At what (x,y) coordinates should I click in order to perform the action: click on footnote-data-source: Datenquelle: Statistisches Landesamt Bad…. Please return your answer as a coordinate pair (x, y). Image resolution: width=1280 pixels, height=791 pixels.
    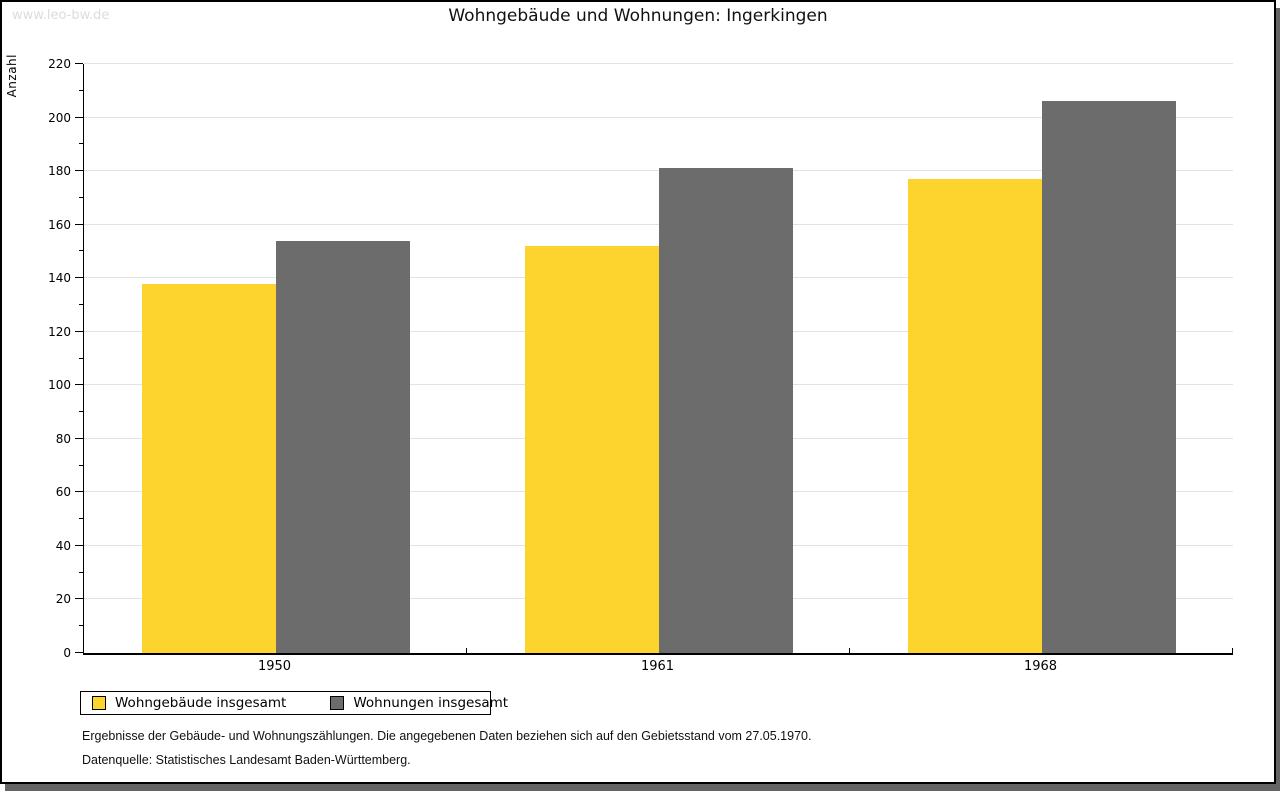
    Looking at the image, I should click on (246, 760).